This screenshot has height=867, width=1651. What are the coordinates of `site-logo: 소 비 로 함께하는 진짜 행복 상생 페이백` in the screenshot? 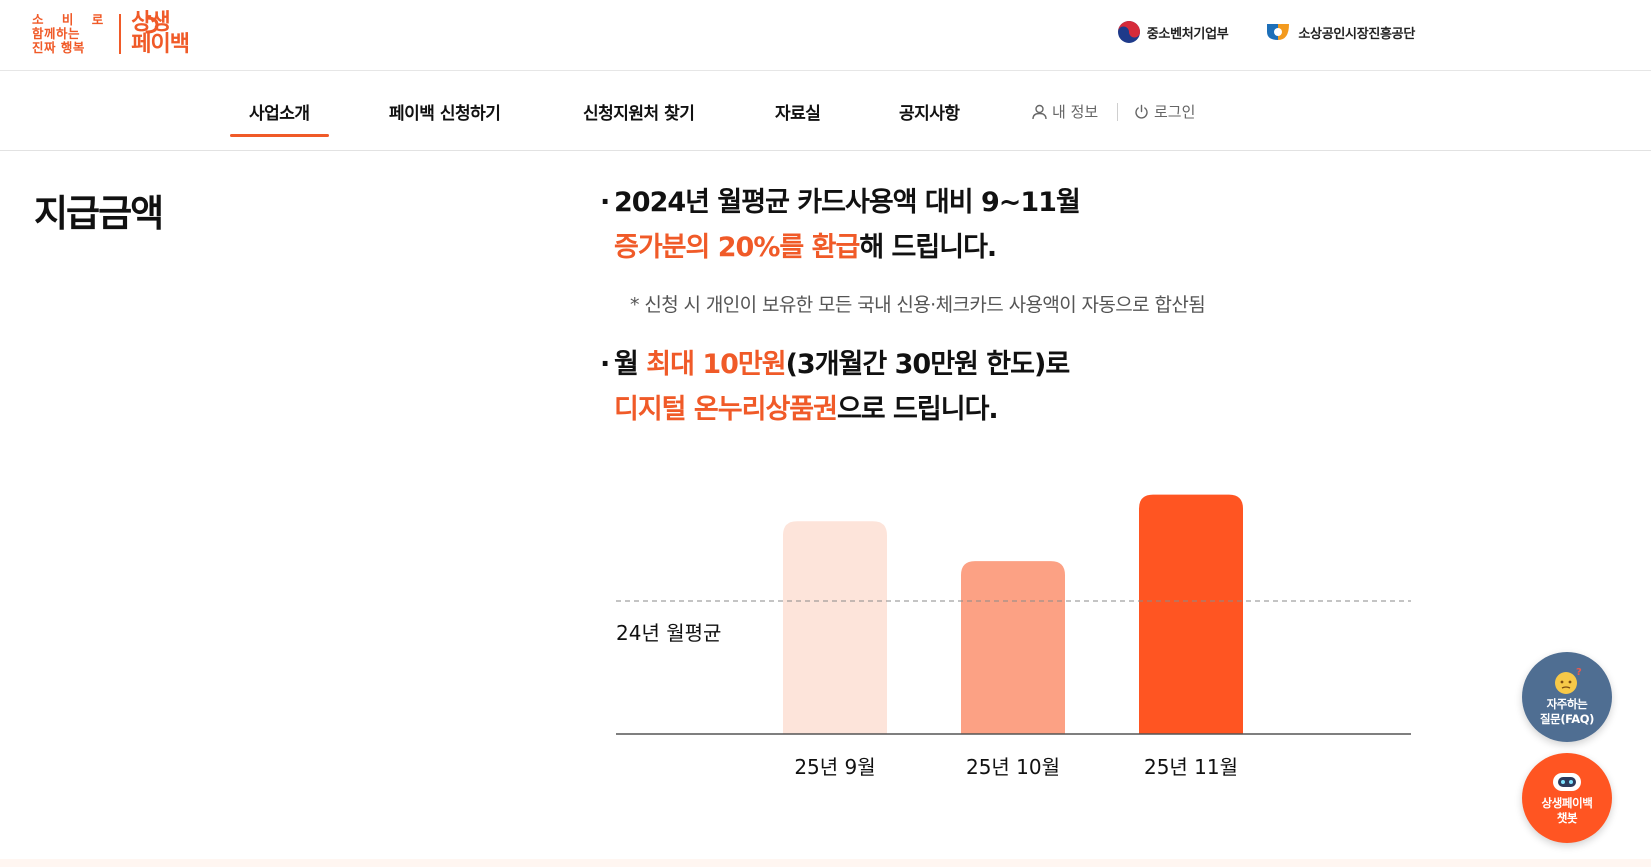 It's located at (111, 34).